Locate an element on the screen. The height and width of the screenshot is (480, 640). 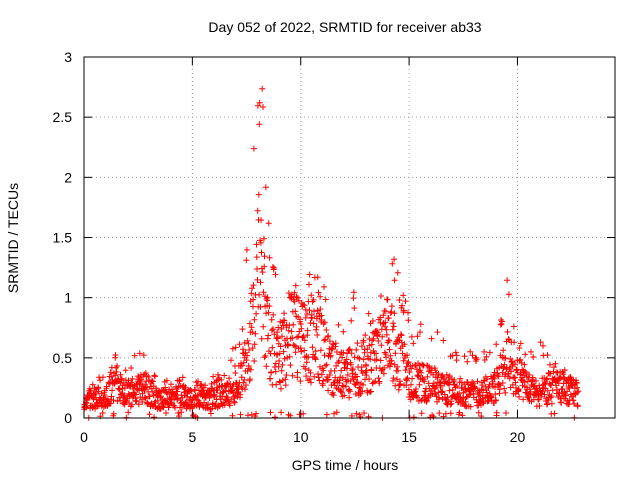
y-axis-label: SRMTID / TECUs is located at coordinates (13, 238).